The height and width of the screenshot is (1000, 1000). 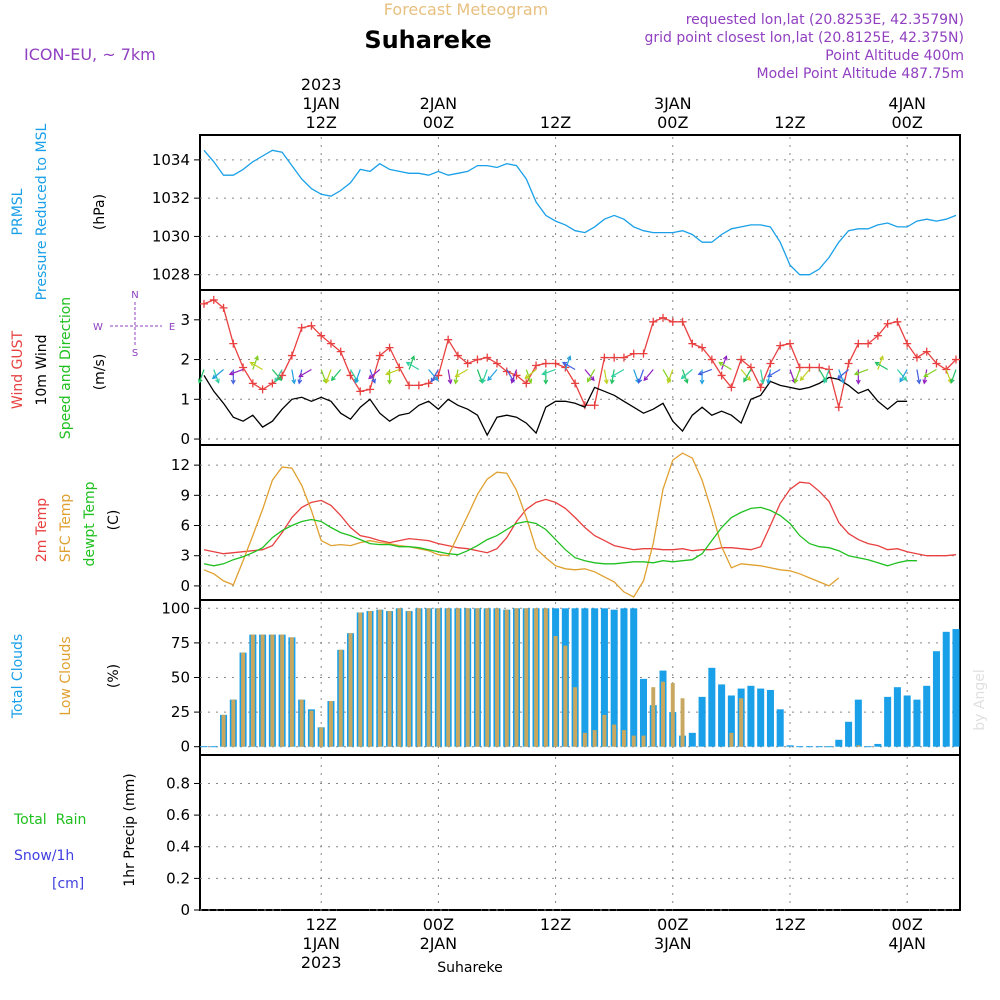 I want to click on y-tick-label: 0, so click(x=185, y=439).